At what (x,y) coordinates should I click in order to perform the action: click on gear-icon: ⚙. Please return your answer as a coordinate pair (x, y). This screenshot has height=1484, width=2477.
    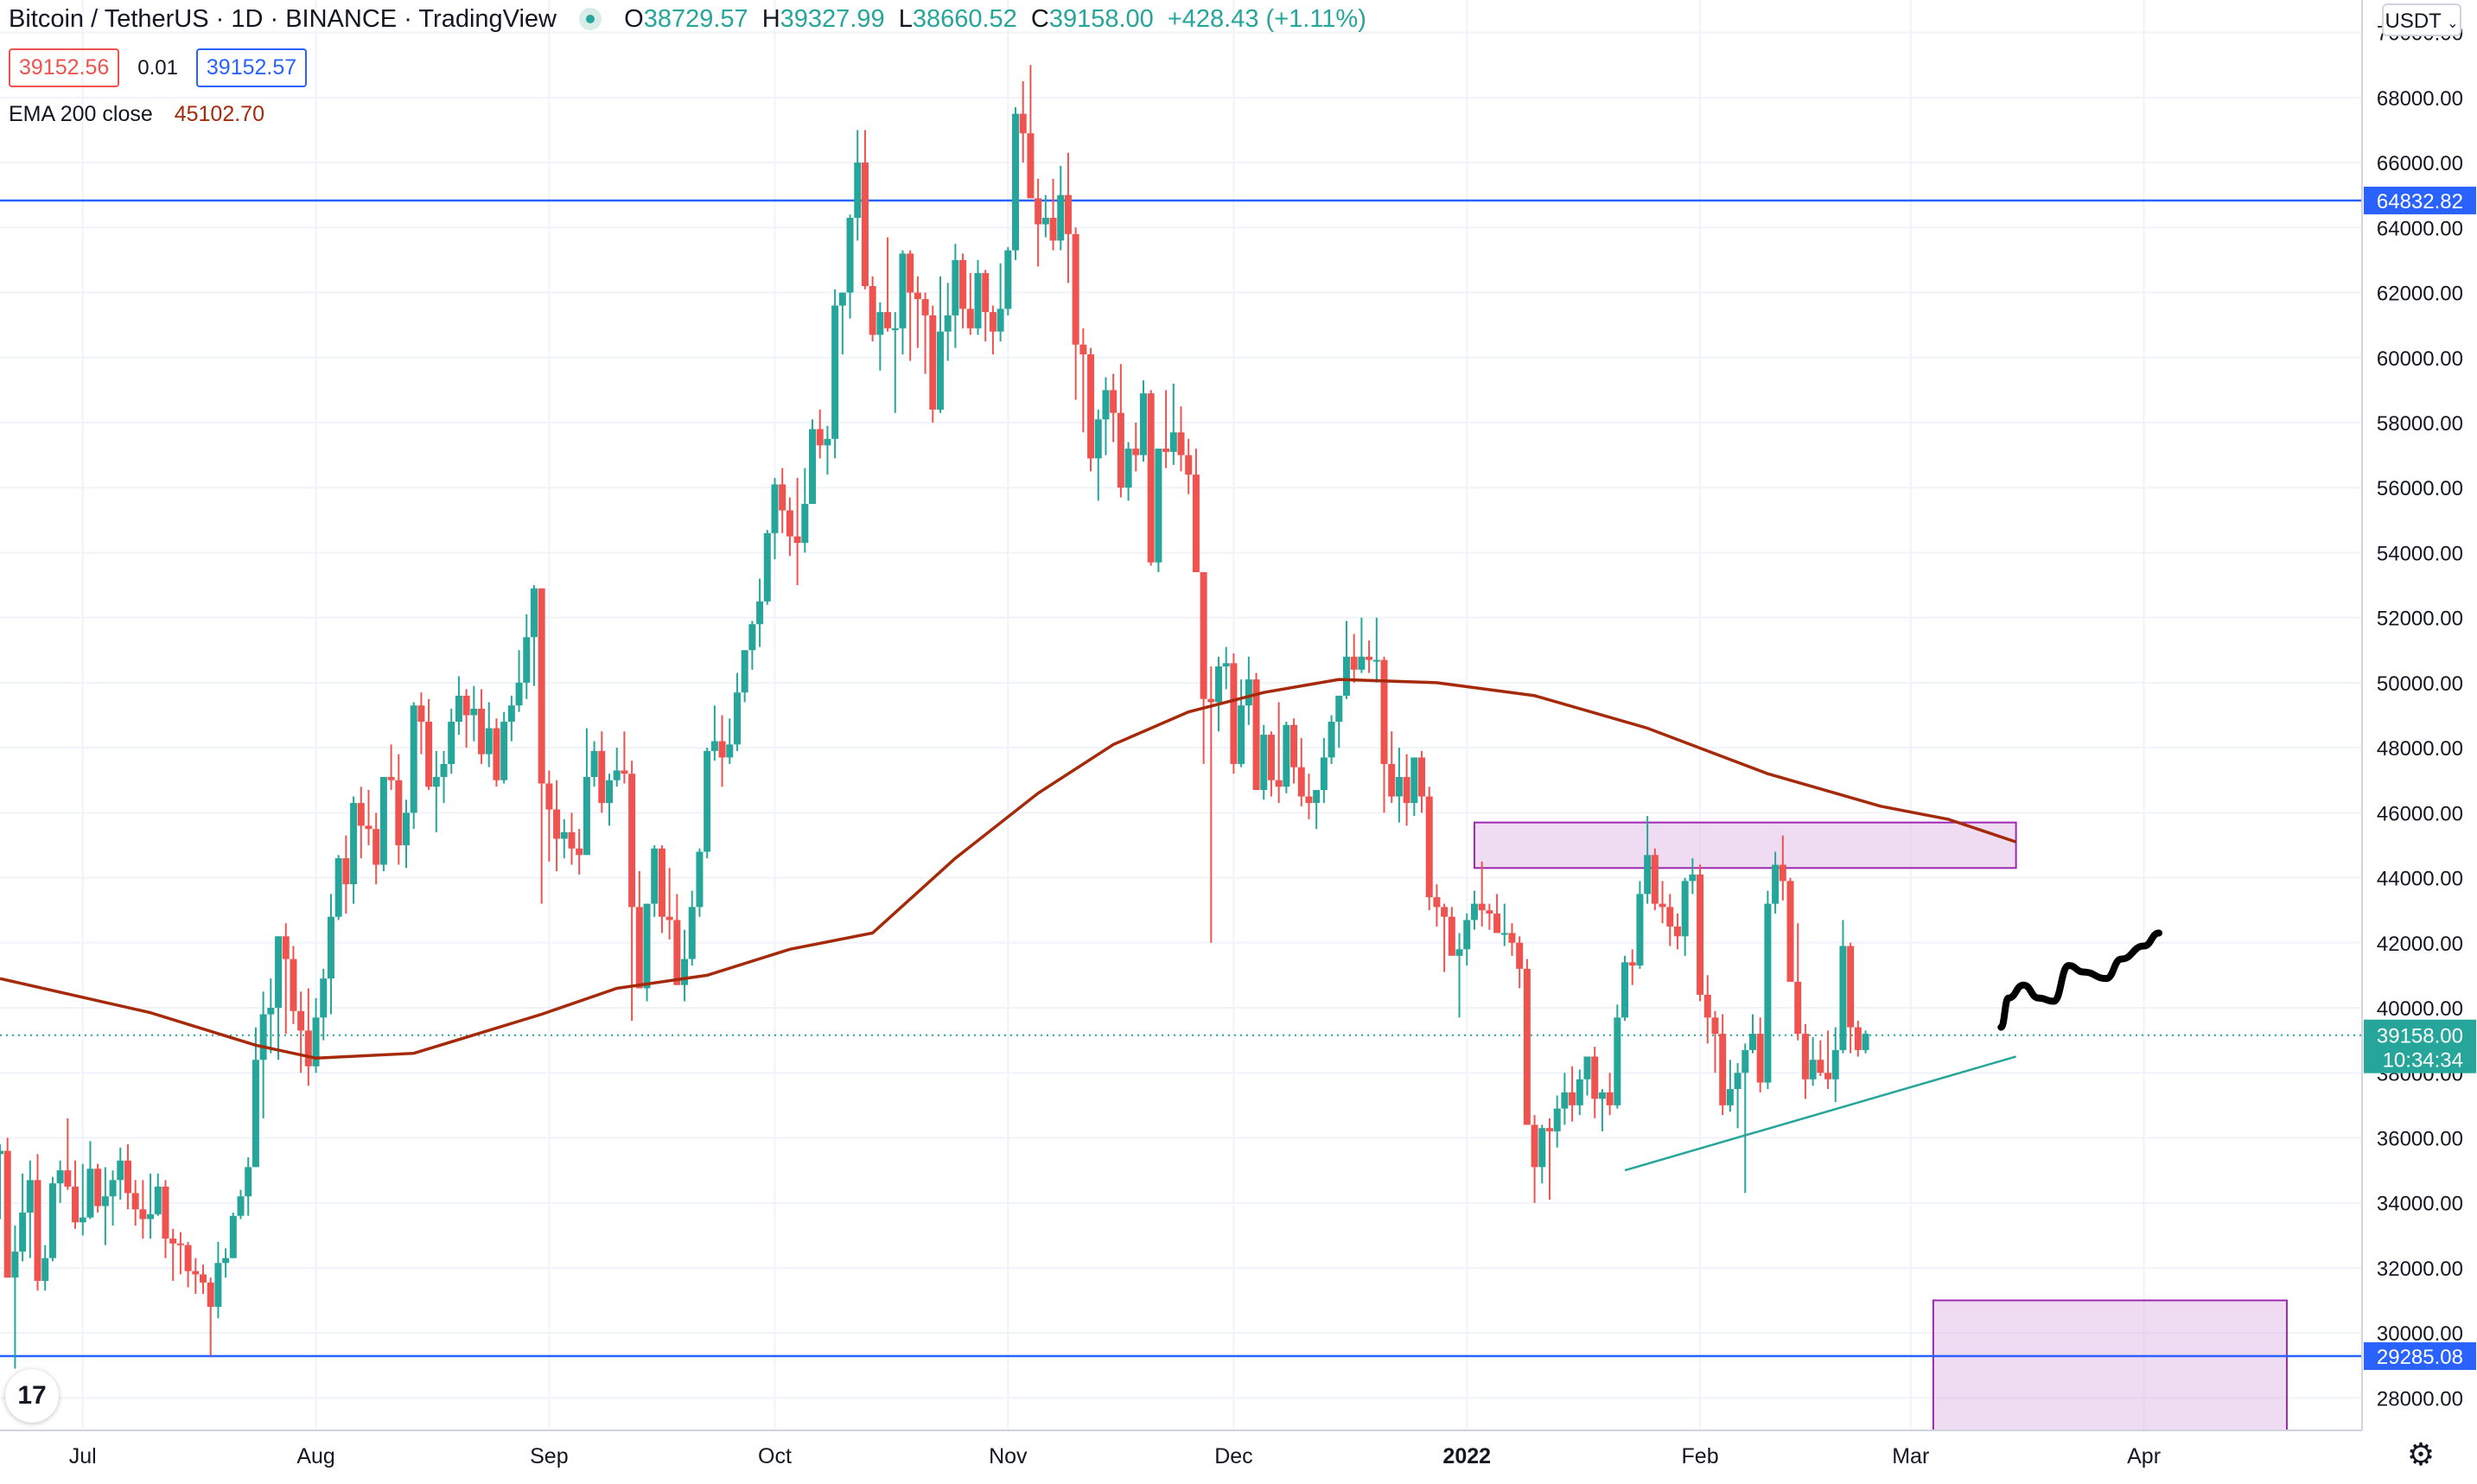
    Looking at the image, I should click on (2421, 1454).